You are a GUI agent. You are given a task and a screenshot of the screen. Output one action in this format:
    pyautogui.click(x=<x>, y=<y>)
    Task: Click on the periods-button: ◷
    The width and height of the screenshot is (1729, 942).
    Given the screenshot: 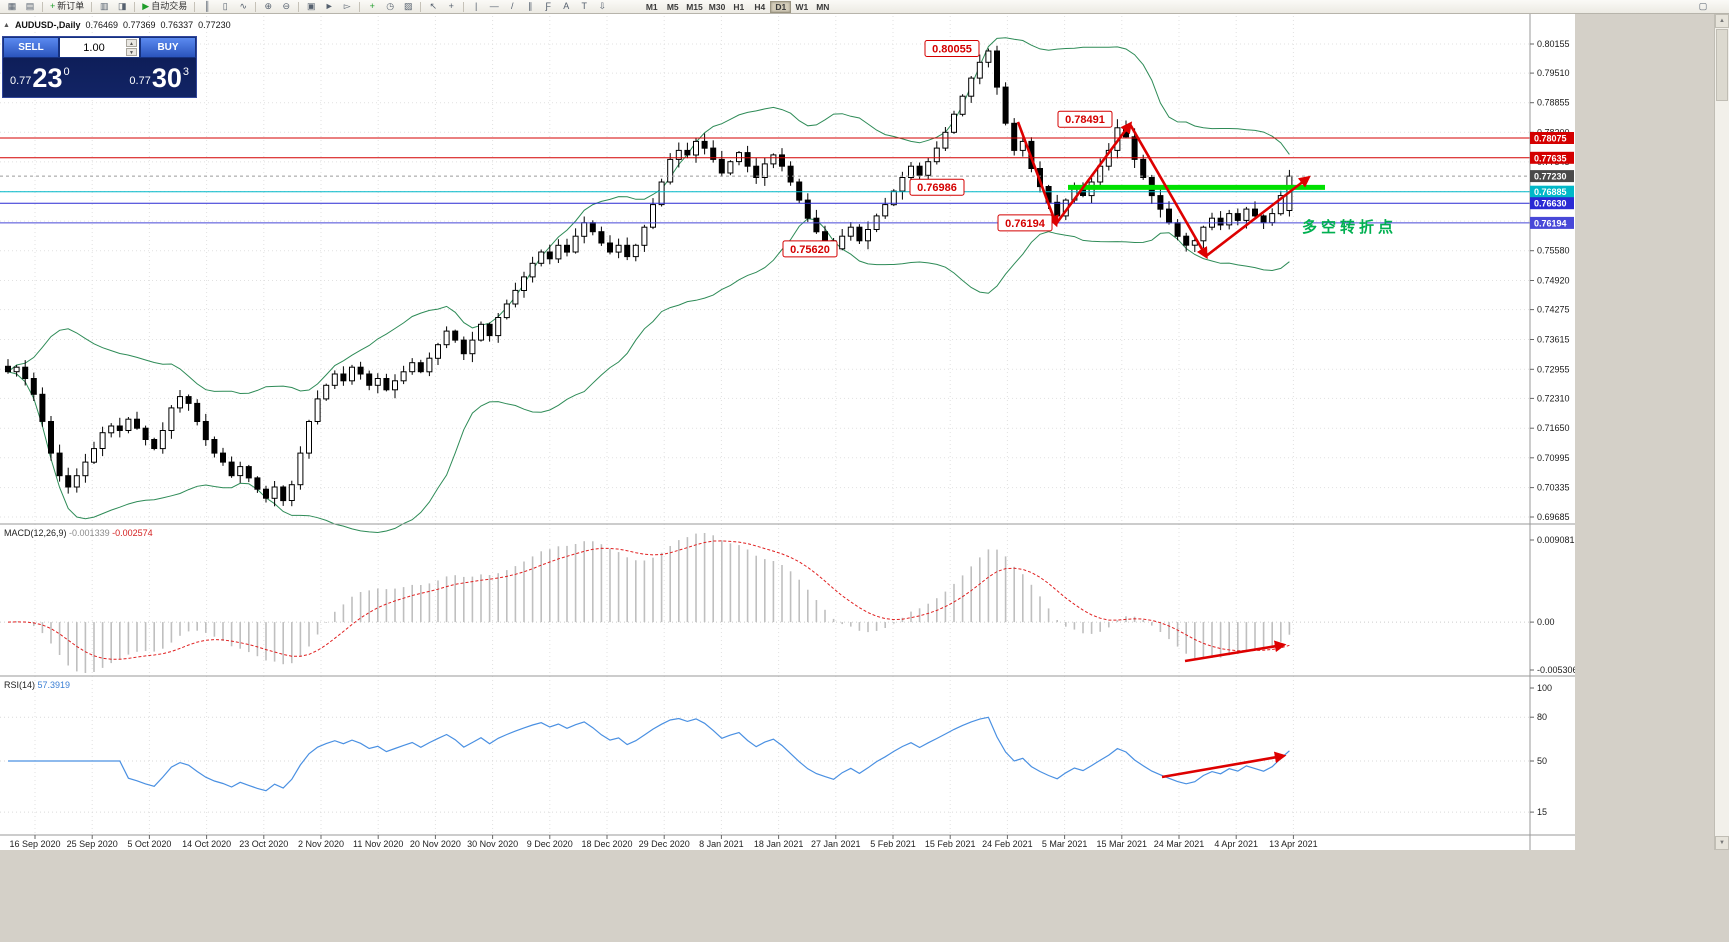 What is the action you would take?
    pyautogui.click(x=390, y=7)
    